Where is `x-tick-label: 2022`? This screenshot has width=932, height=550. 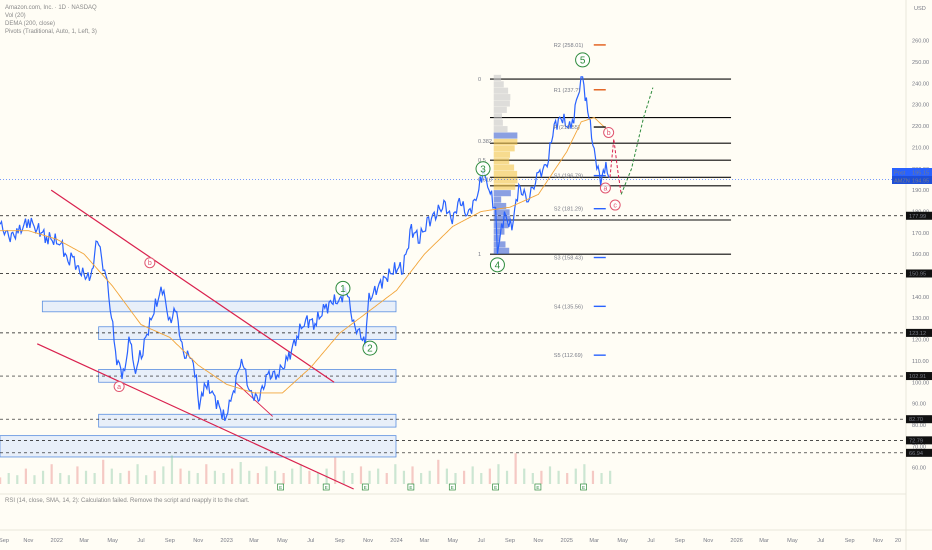 x-tick-label: 2022 is located at coordinates (57, 541).